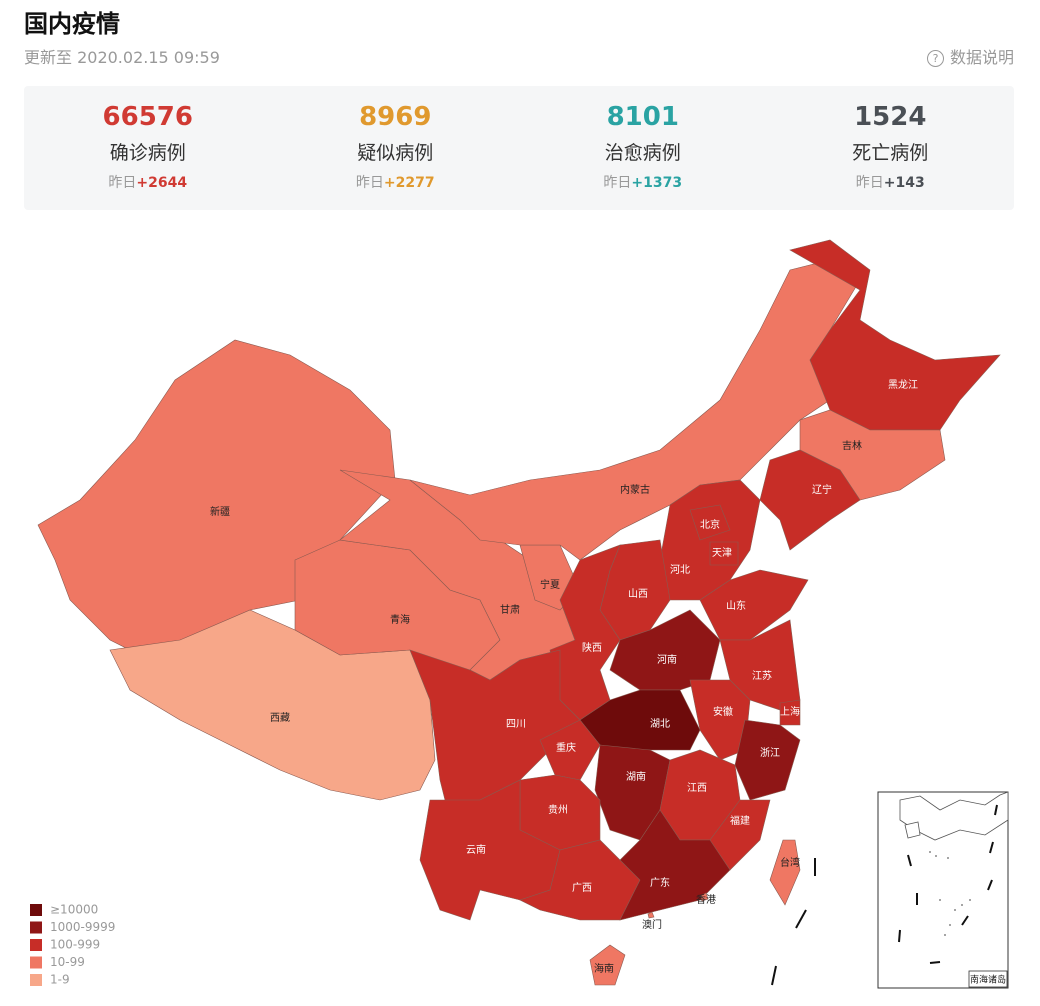  I want to click on title: 国内疫情, so click(72, 24).